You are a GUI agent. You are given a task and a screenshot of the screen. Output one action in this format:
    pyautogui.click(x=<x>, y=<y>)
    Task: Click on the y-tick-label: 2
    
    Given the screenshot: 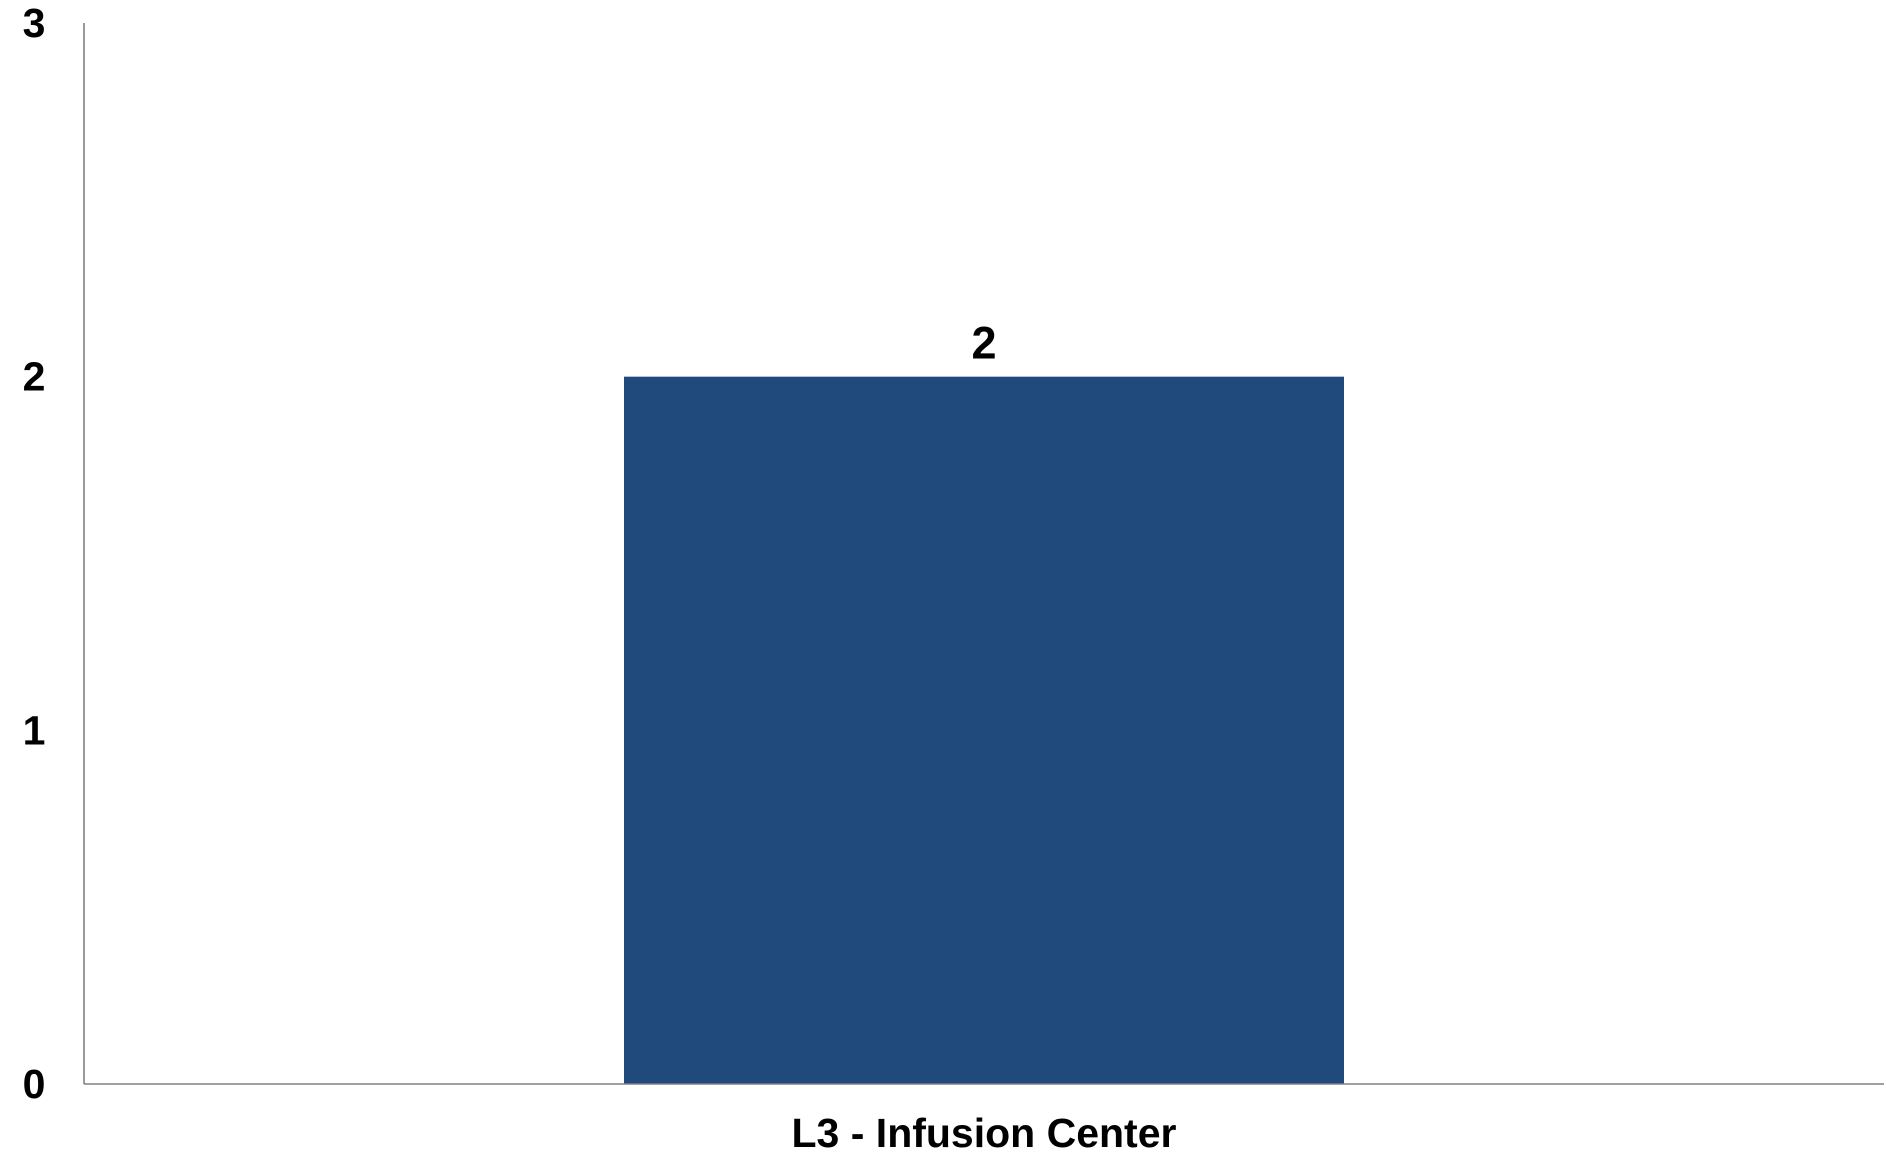 What is the action you would take?
    pyautogui.click(x=34, y=377)
    